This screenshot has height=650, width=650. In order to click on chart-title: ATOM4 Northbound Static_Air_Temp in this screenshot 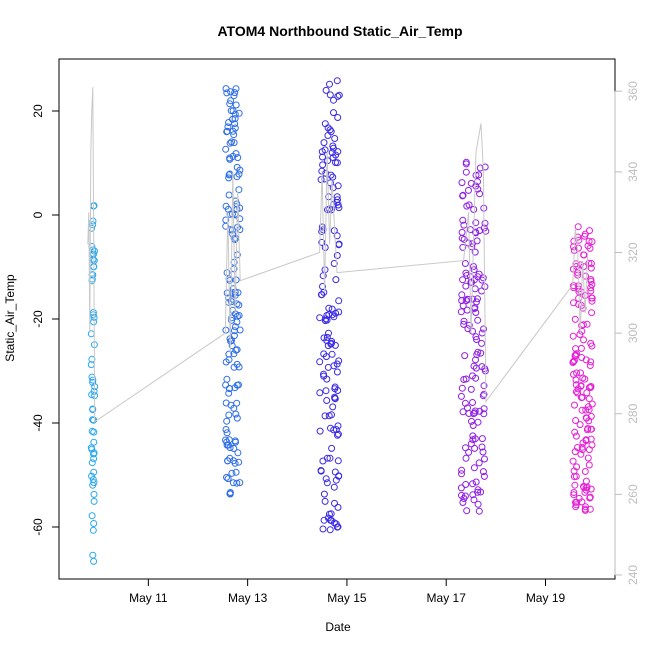, I will do `click(339, 31)`.